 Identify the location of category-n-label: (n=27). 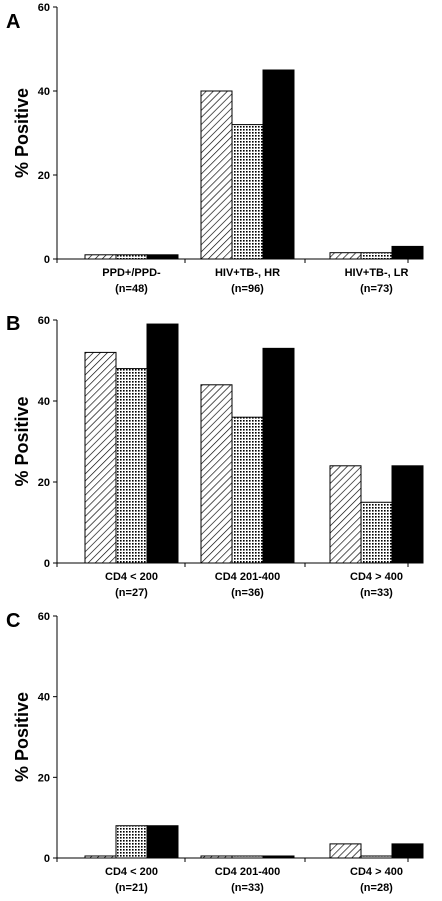
(131, 593).